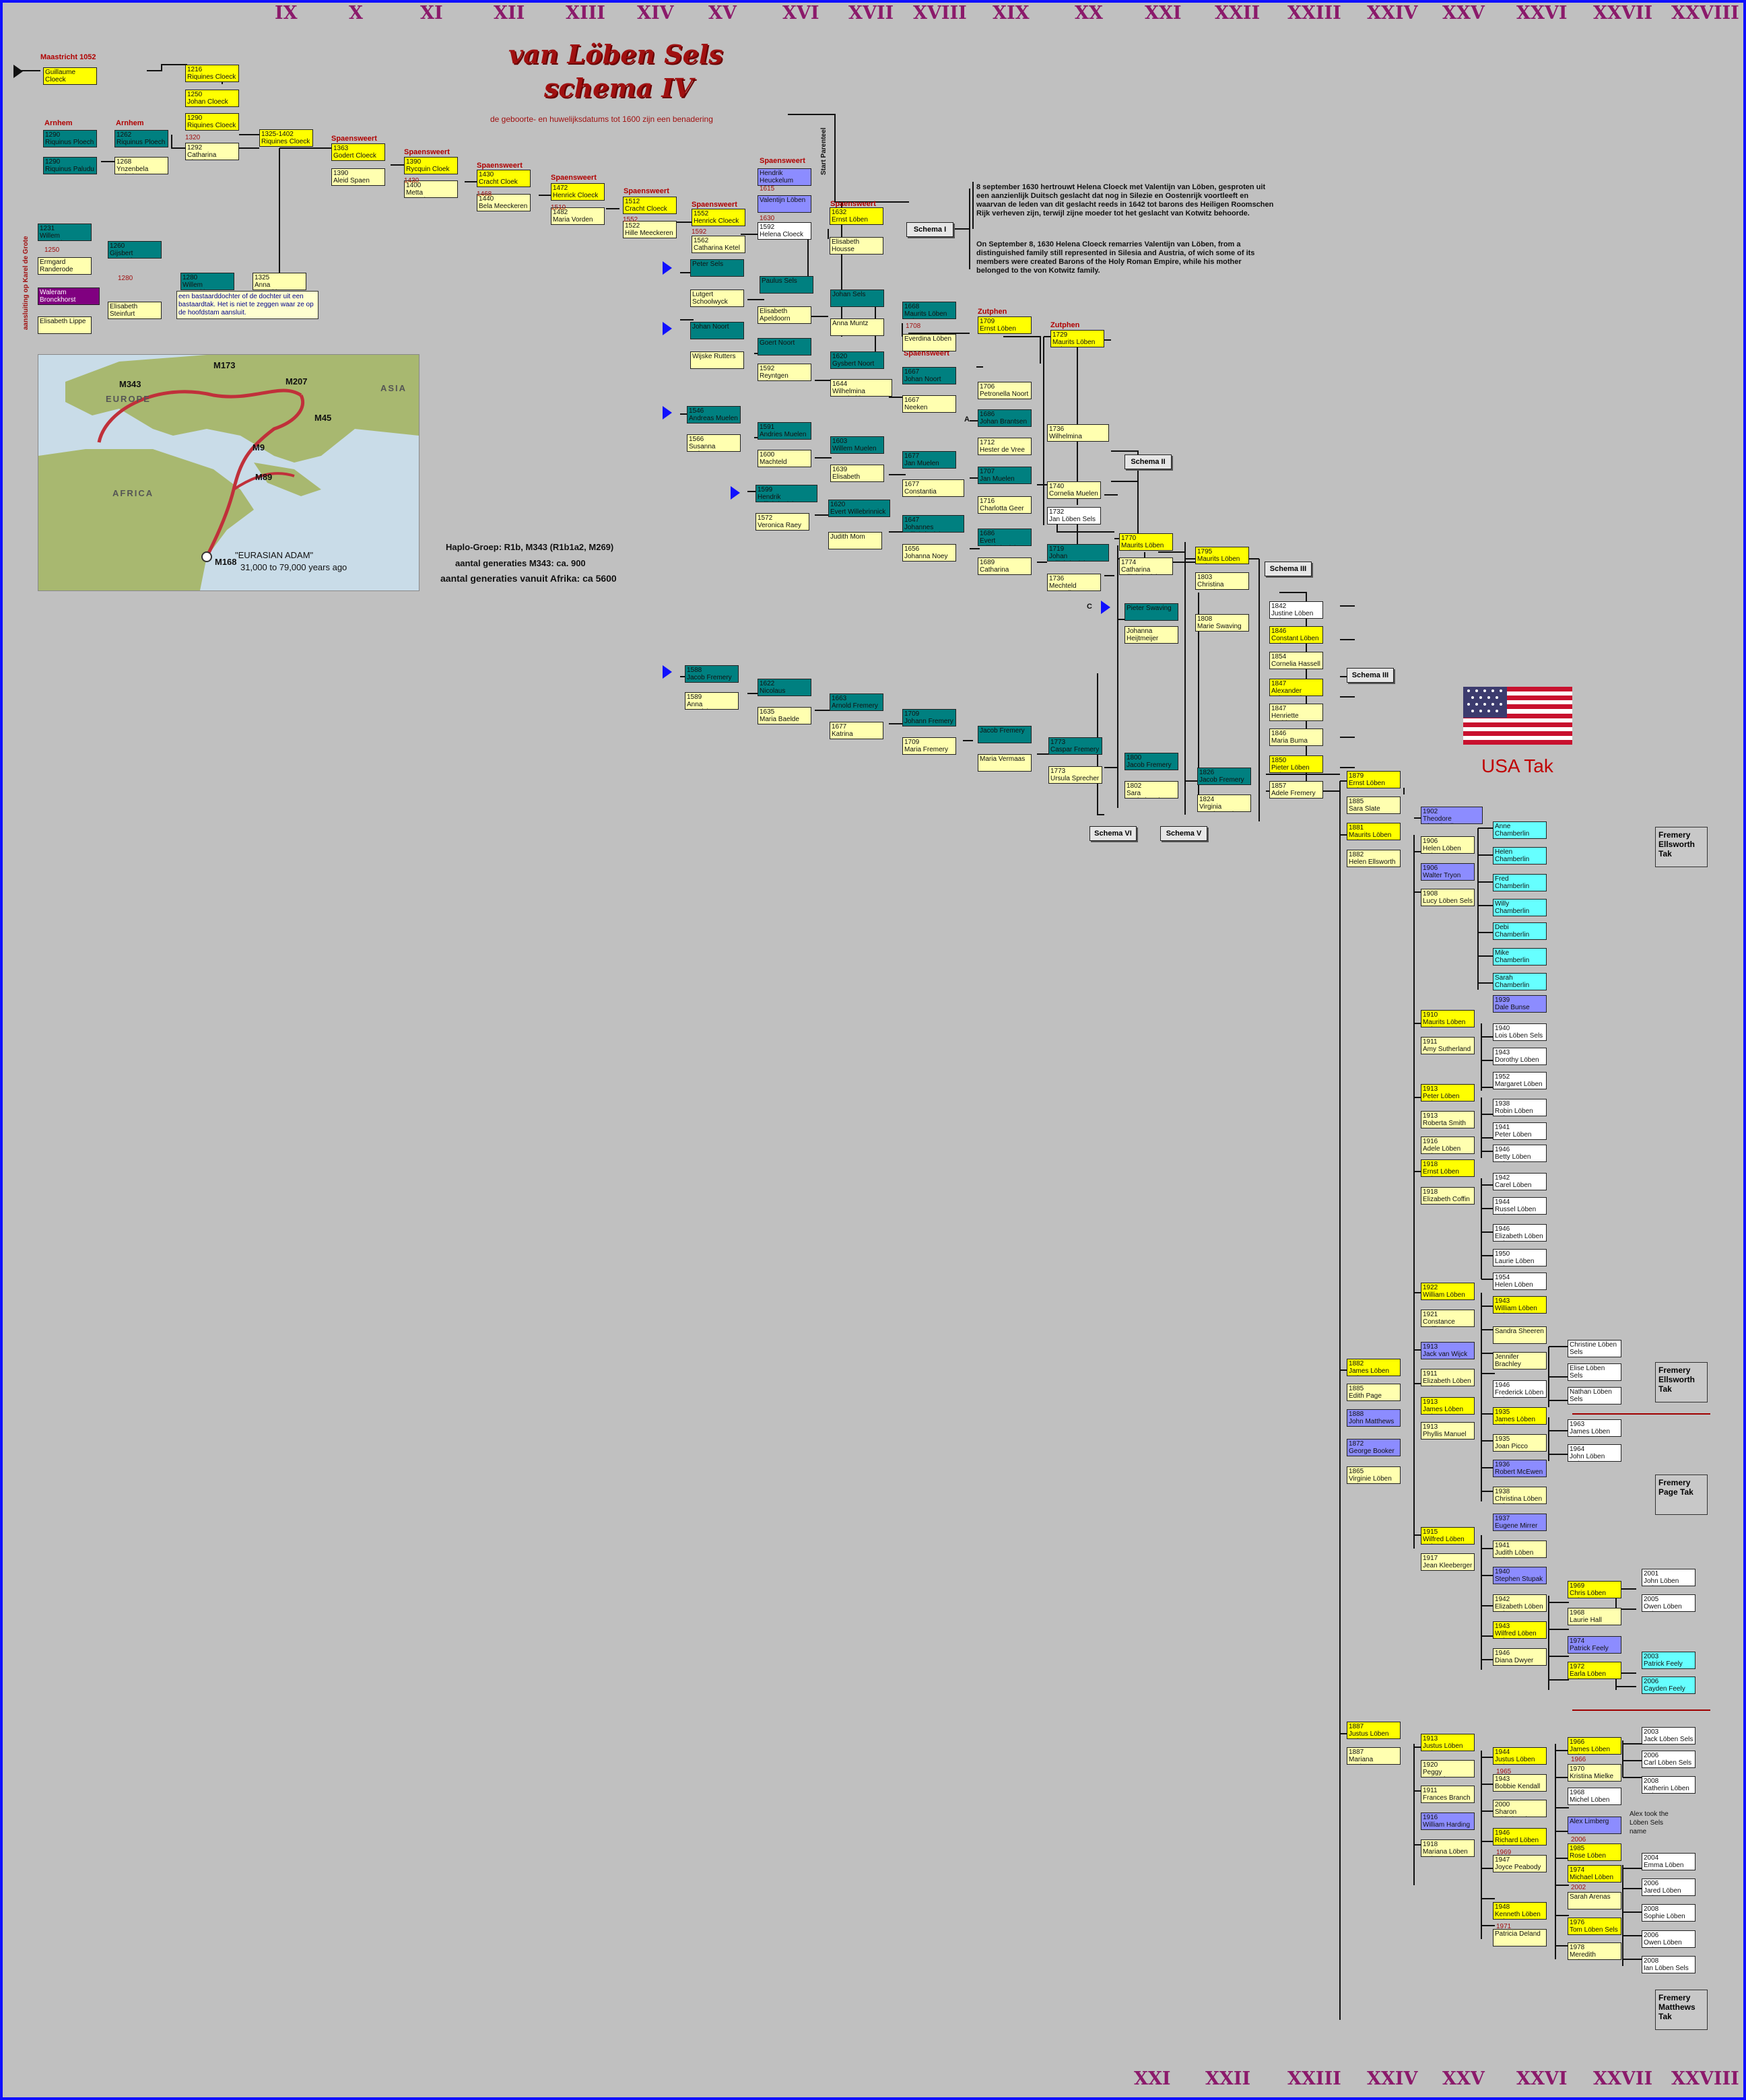  I want to click on person-box: 1857 Adele Fremery, so click(1296, 790).